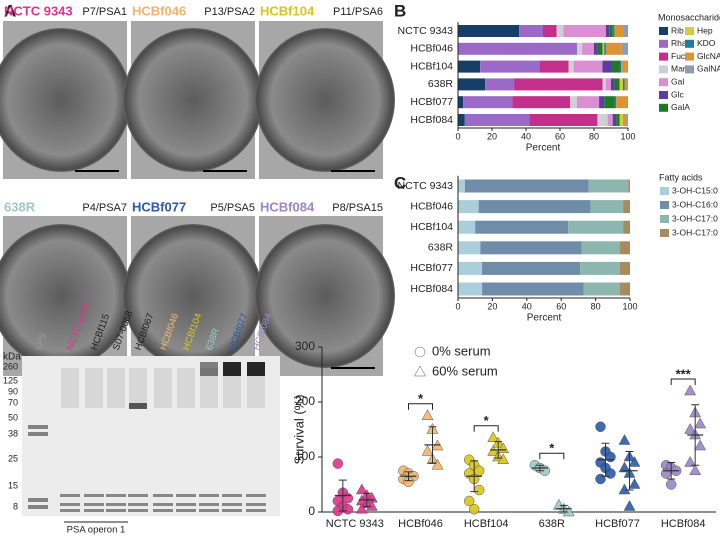  Describe the element at coordinates (441, 248) in the screenshot. I see `category-label: 638R` at that location.